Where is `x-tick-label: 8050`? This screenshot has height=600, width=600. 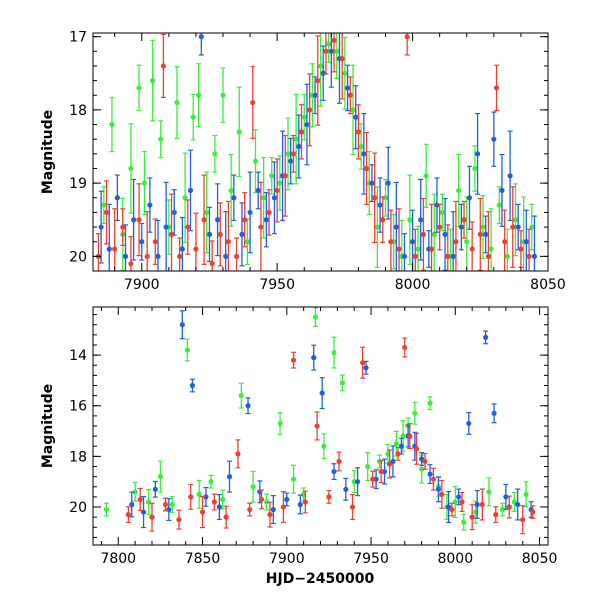
x-tick-label: 8050 is located at coordinates (548, 285).